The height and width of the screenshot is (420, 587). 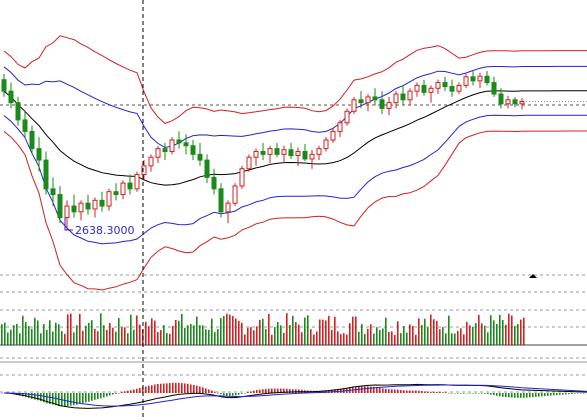 I want to click on macd-dea-line, so click(x=295, y=395).